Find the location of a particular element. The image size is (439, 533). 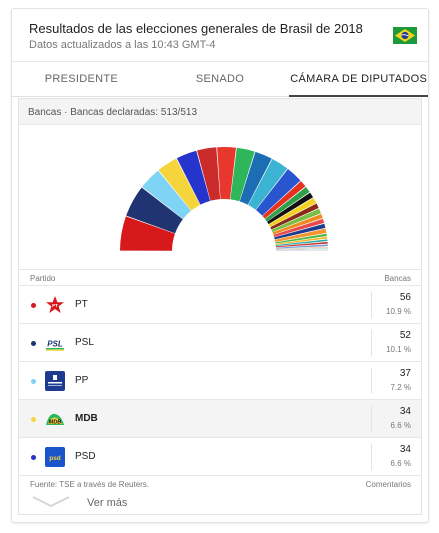

party-name: PSL is located at coordinates (84, 342).